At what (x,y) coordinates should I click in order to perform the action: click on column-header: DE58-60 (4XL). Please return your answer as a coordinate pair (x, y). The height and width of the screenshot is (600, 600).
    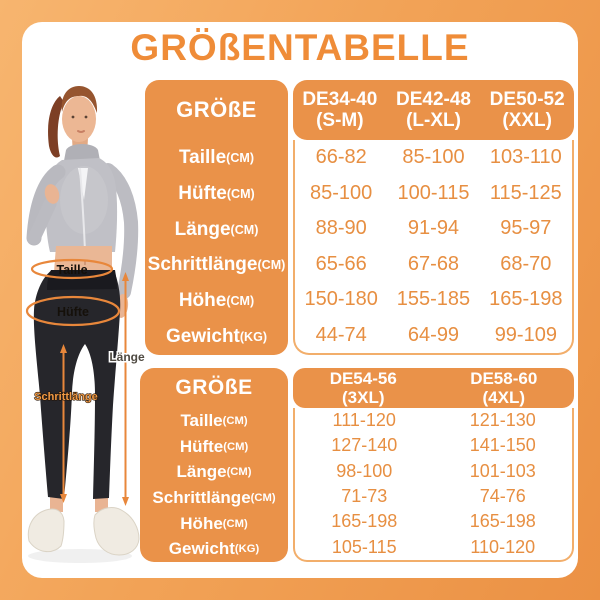
    Looking at the image, I should click on (504, 388).